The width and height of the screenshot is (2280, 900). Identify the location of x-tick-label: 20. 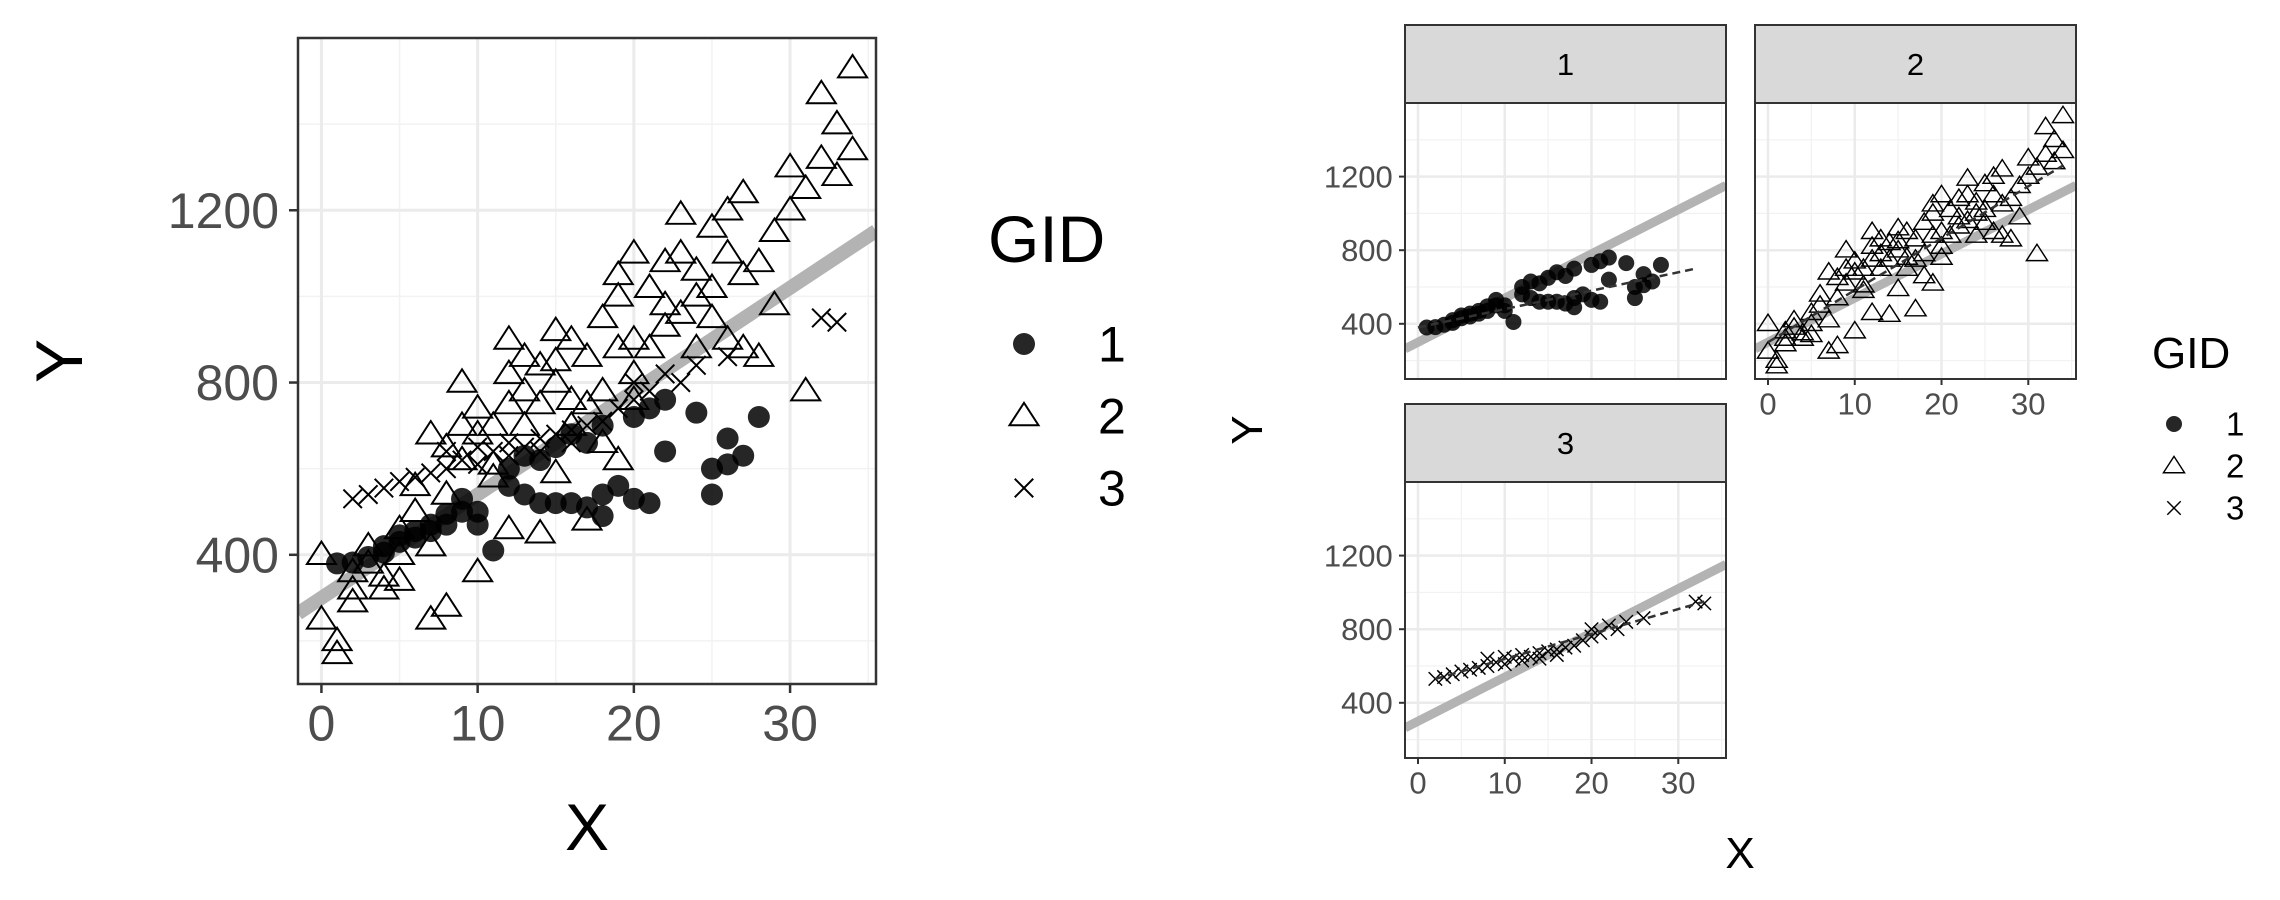
(634, 724).